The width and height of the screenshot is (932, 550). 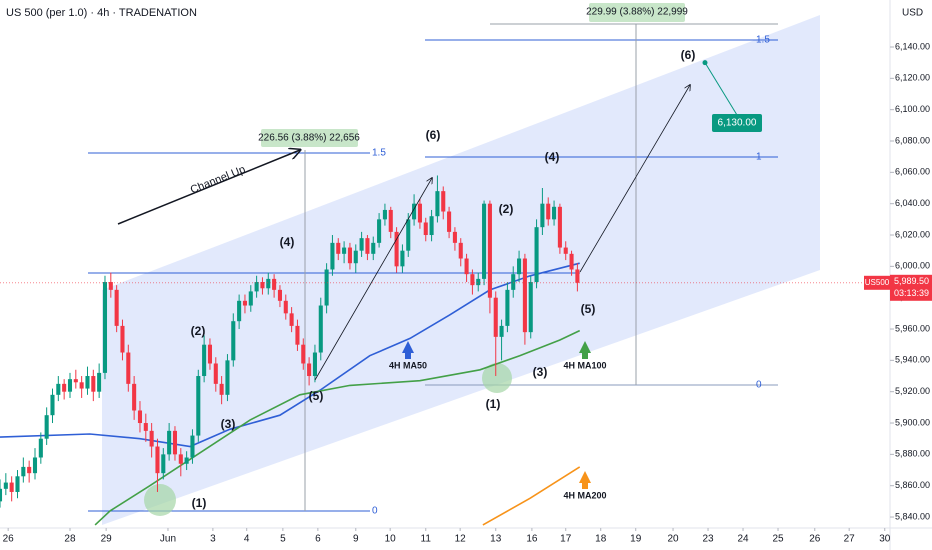 What do you see at coordinates (461, 539) in the screenshot?
I see `x-tick-label: 12` at bounding box center [461, 539].